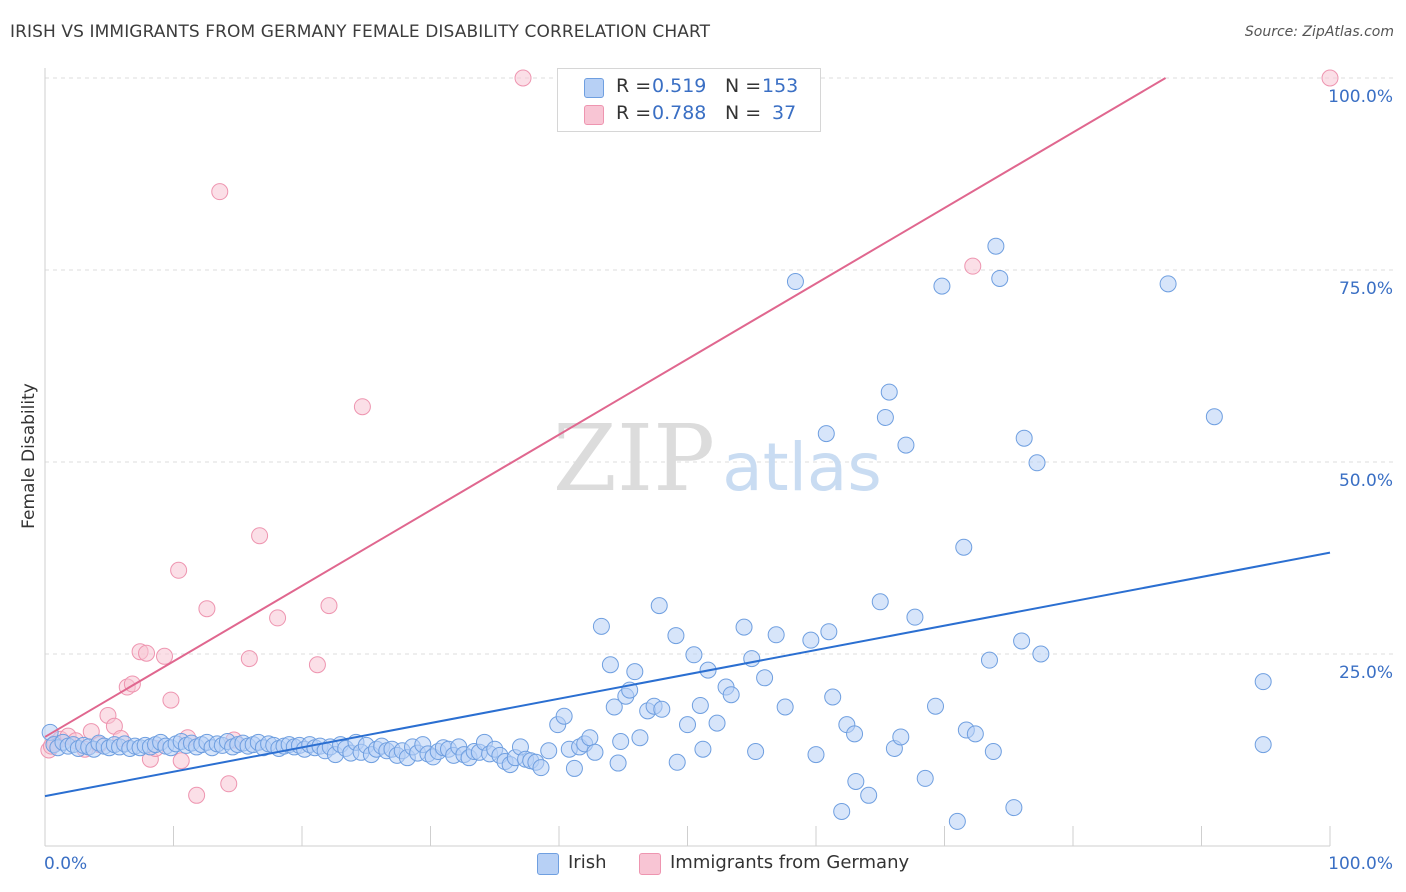  What do you see at coordinates (689, 100) in the screenshot?
I see `stats-legend: R = 0.519 N = 153 R = 0.788 N = 37` at bounding box center [689, 100].